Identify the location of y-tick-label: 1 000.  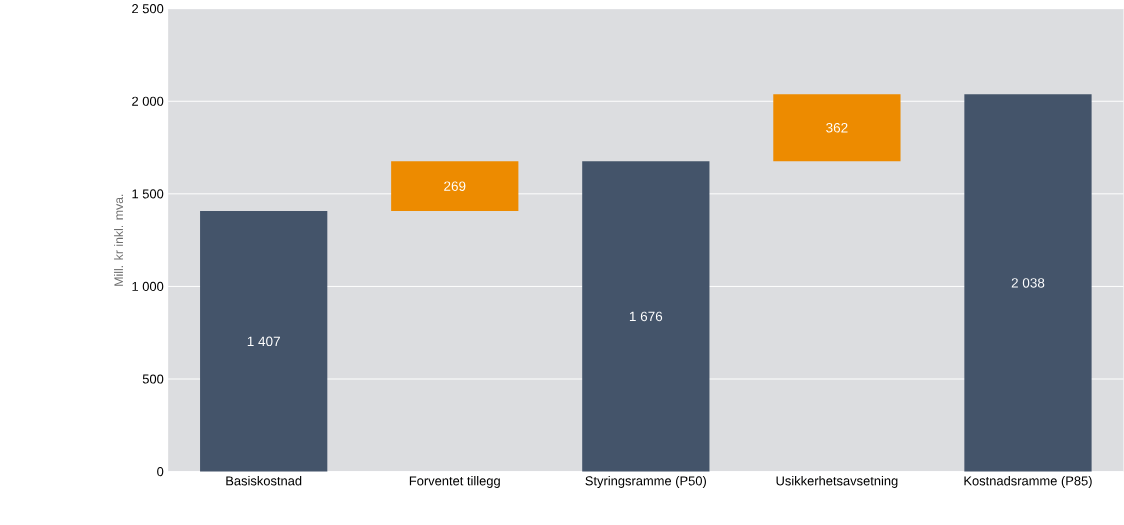
(148, 286).